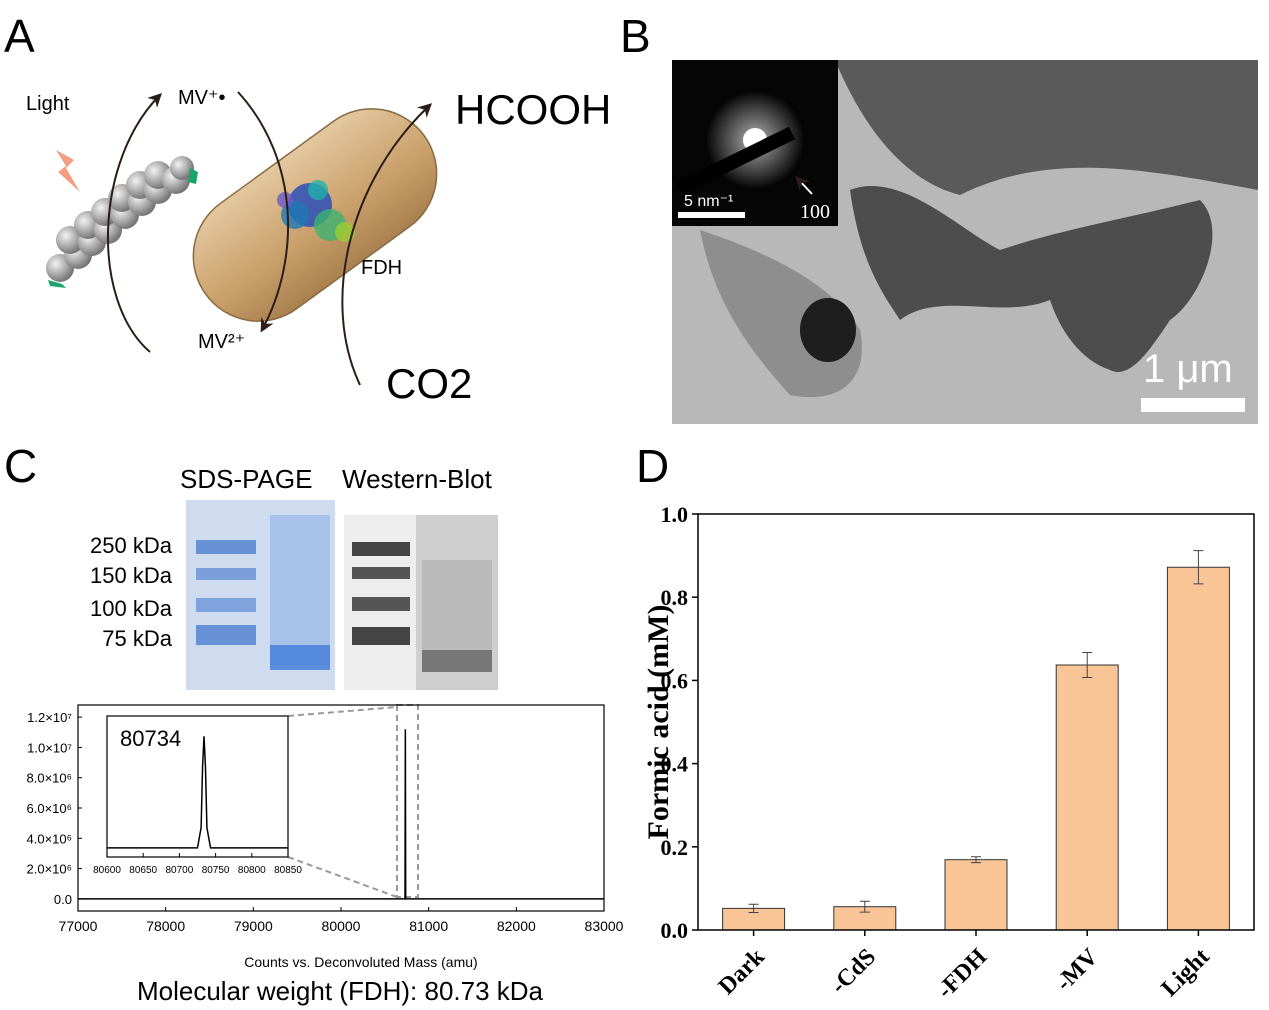 The width and height of the screenshot is (1269, 1010). I want to click on scheme-label: CO2, so click(429, 383).